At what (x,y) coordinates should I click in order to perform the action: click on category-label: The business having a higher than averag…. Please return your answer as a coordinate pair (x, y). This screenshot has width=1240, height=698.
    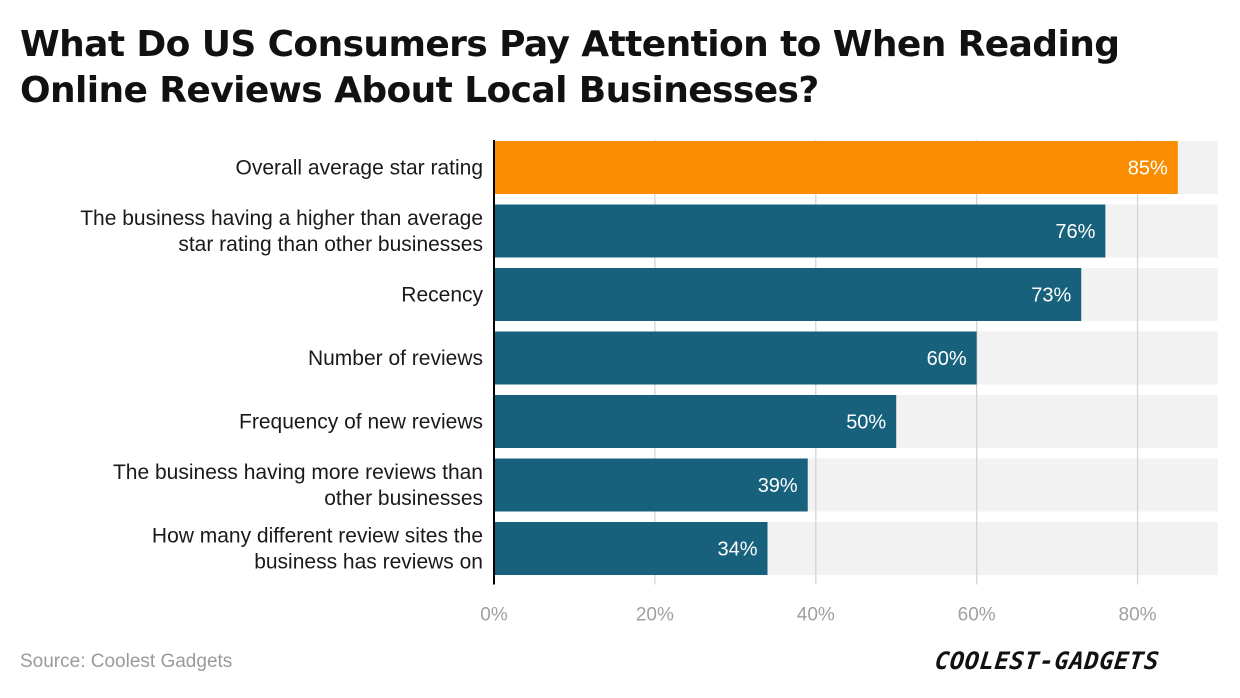
    Looking at the image, I should click on (281, 218).